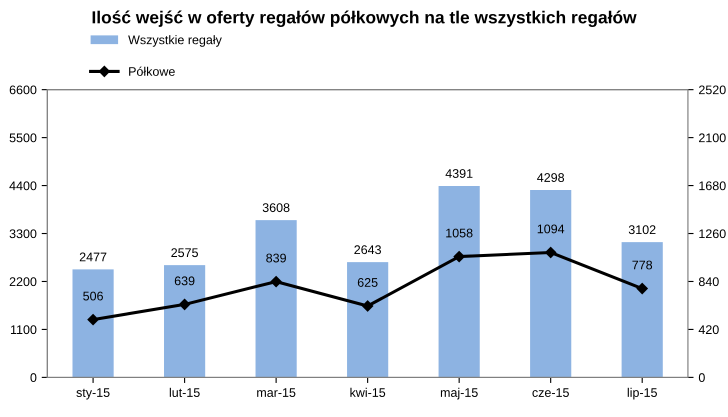 This screenshot has width=728, height=417. What do you see at coordinates (93, 394) in the screenshot?
I see `x-tick-label: sty-15` at bounding box center [93, 394].